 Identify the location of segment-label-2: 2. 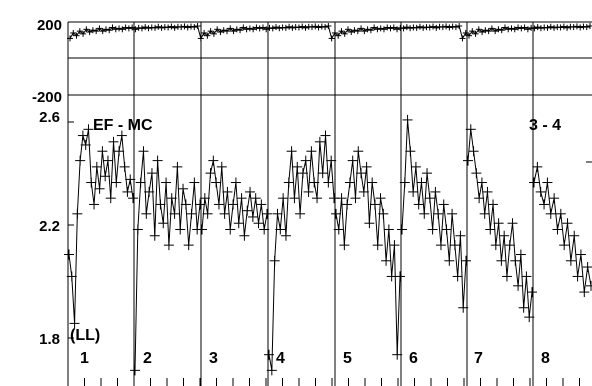
(147, 358).